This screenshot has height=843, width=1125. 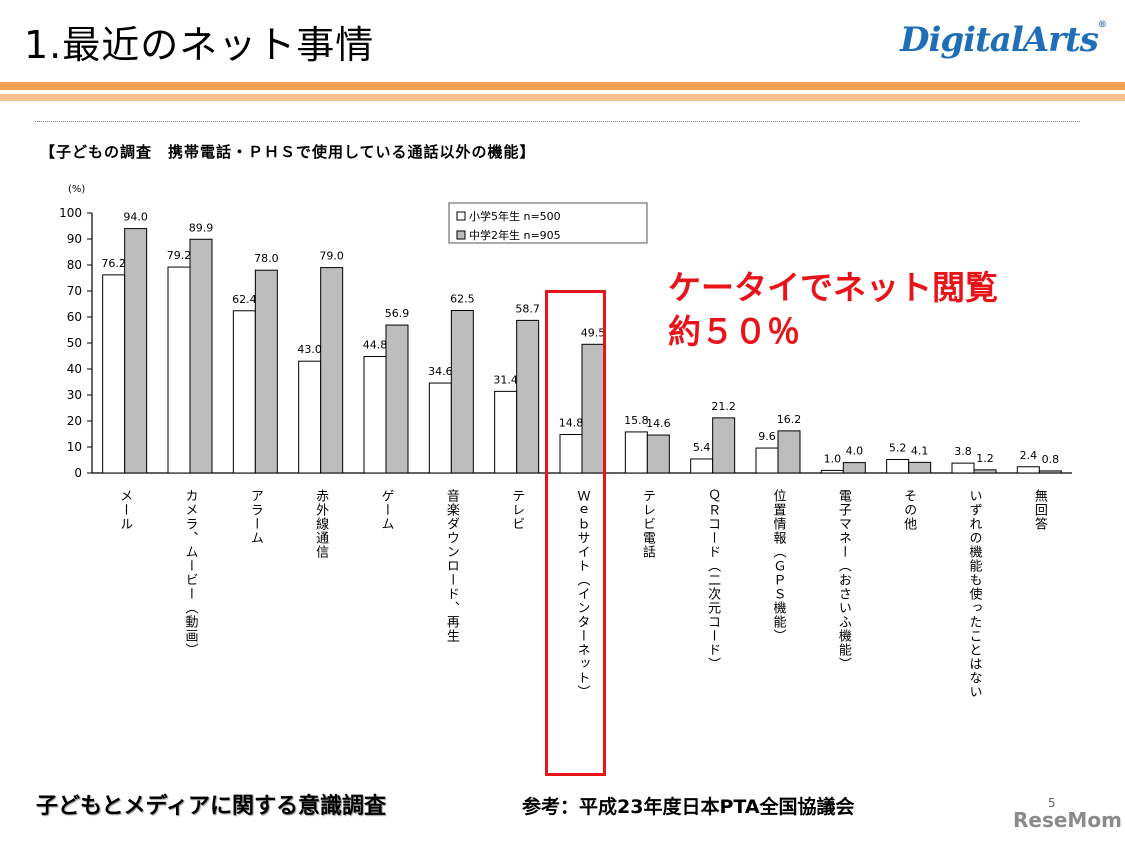 I want to click on category-label: 赤外線通信, so click(x=321, y=524).